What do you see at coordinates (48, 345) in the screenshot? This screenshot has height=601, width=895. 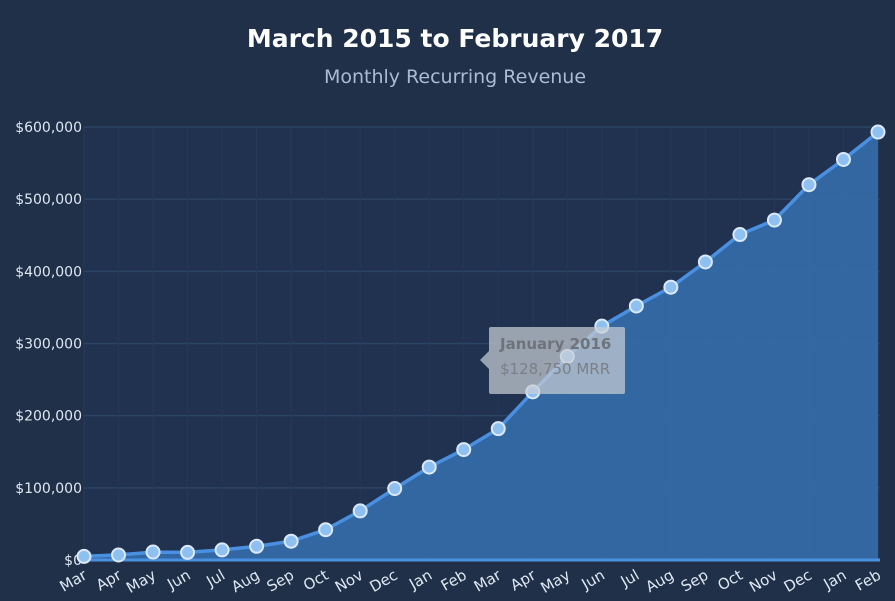 I see `y-tick-label: $300,000` at bounding box center [48, 345].